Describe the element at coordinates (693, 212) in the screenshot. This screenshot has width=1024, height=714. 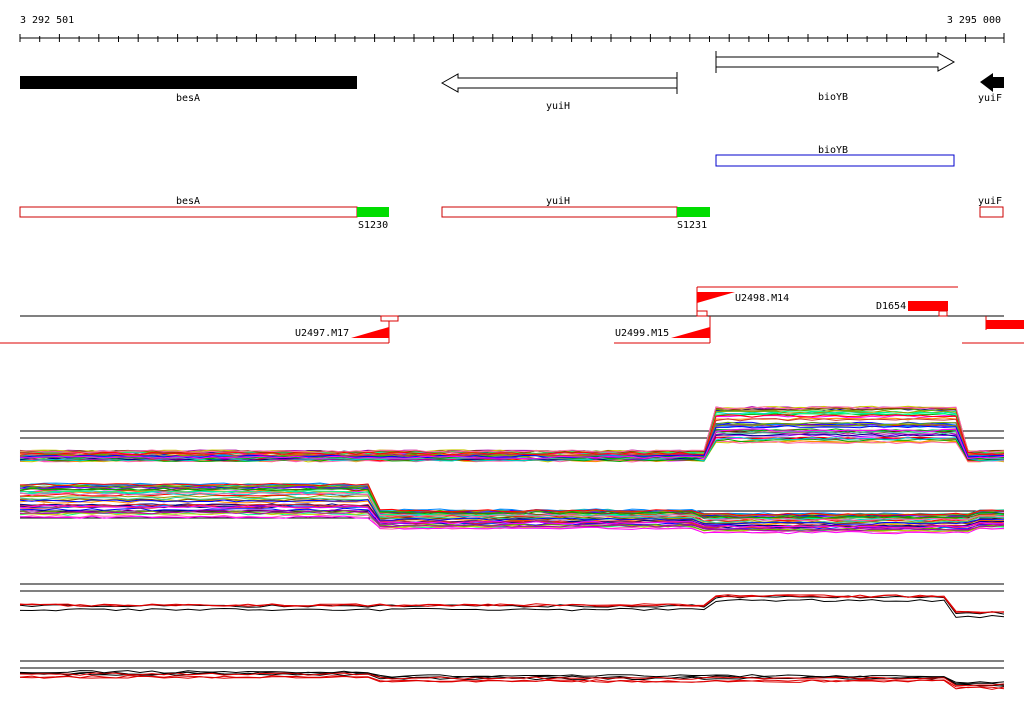
I see `signal-S1231` at that location.